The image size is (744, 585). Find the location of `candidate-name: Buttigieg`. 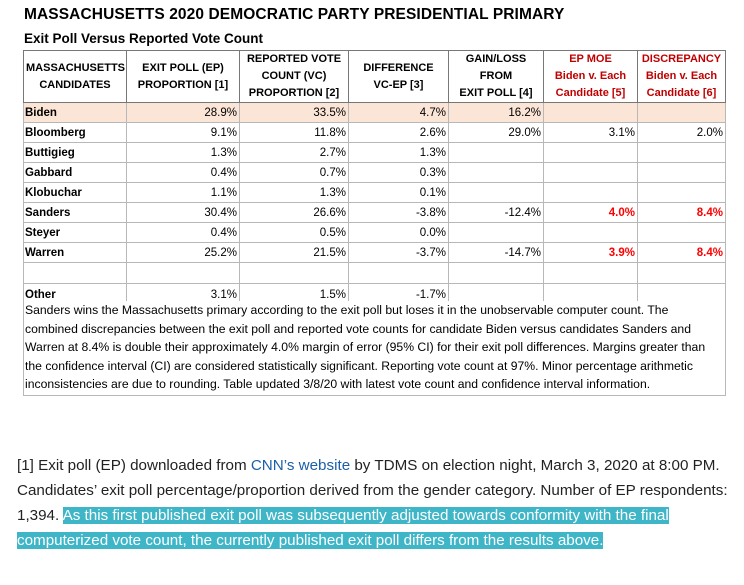

candidate-name: Buttigieg is located at coordinates (75, 152).